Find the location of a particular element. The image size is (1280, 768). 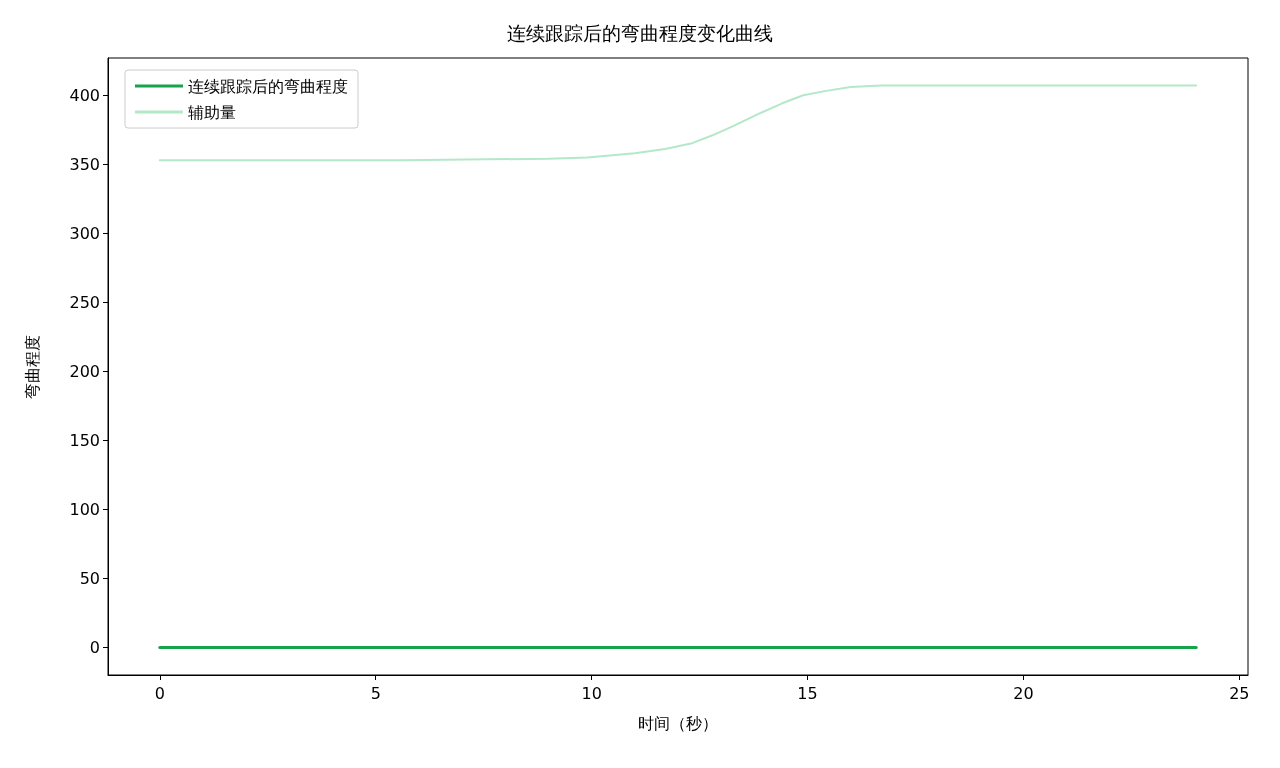

y-tick-label: 0 is located at coordinates (94, 647).